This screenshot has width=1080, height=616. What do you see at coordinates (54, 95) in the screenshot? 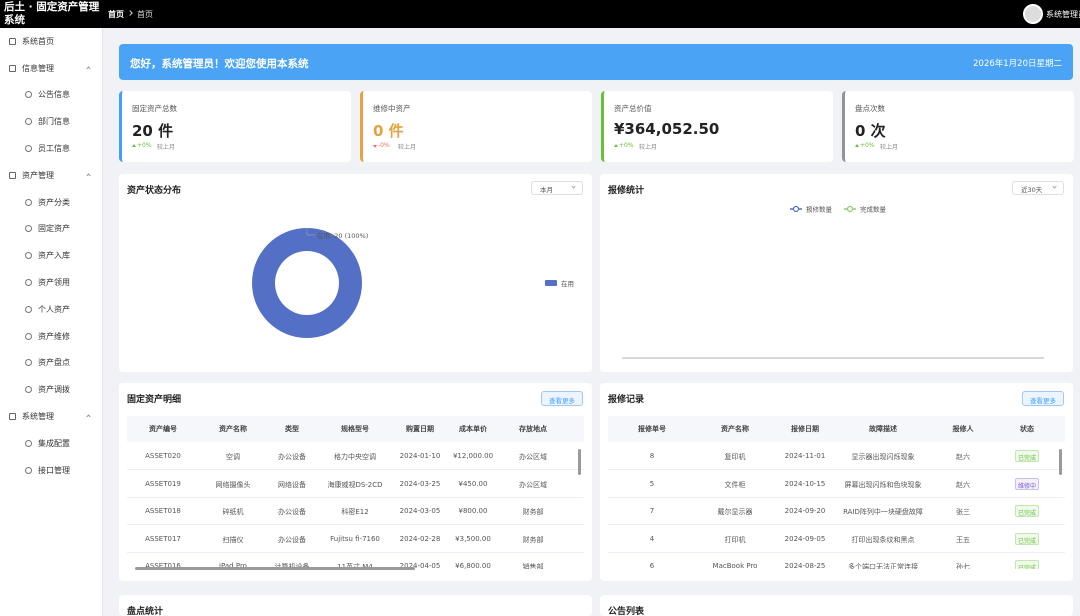
I see `submenu-item: 公告信息` at bounding box center [54, 95].